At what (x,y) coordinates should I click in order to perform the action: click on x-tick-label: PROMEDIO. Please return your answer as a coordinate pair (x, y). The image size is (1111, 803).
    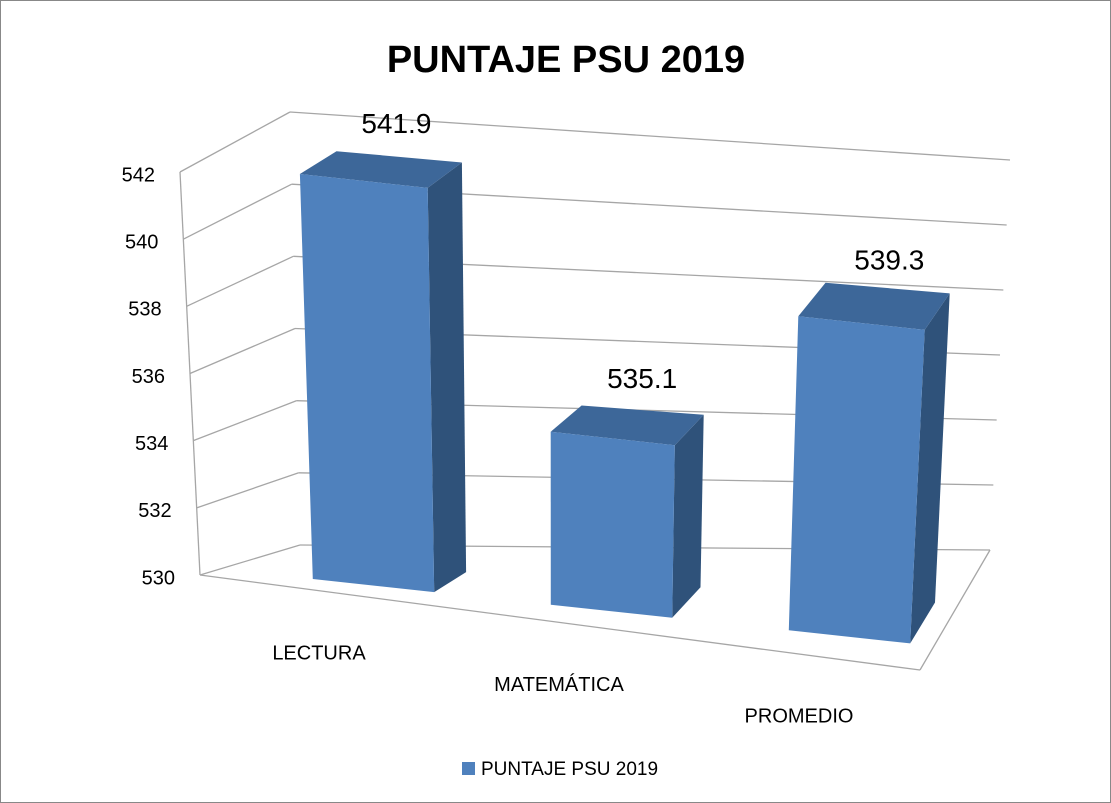
    Looking at the image, I should click on (799, 717).